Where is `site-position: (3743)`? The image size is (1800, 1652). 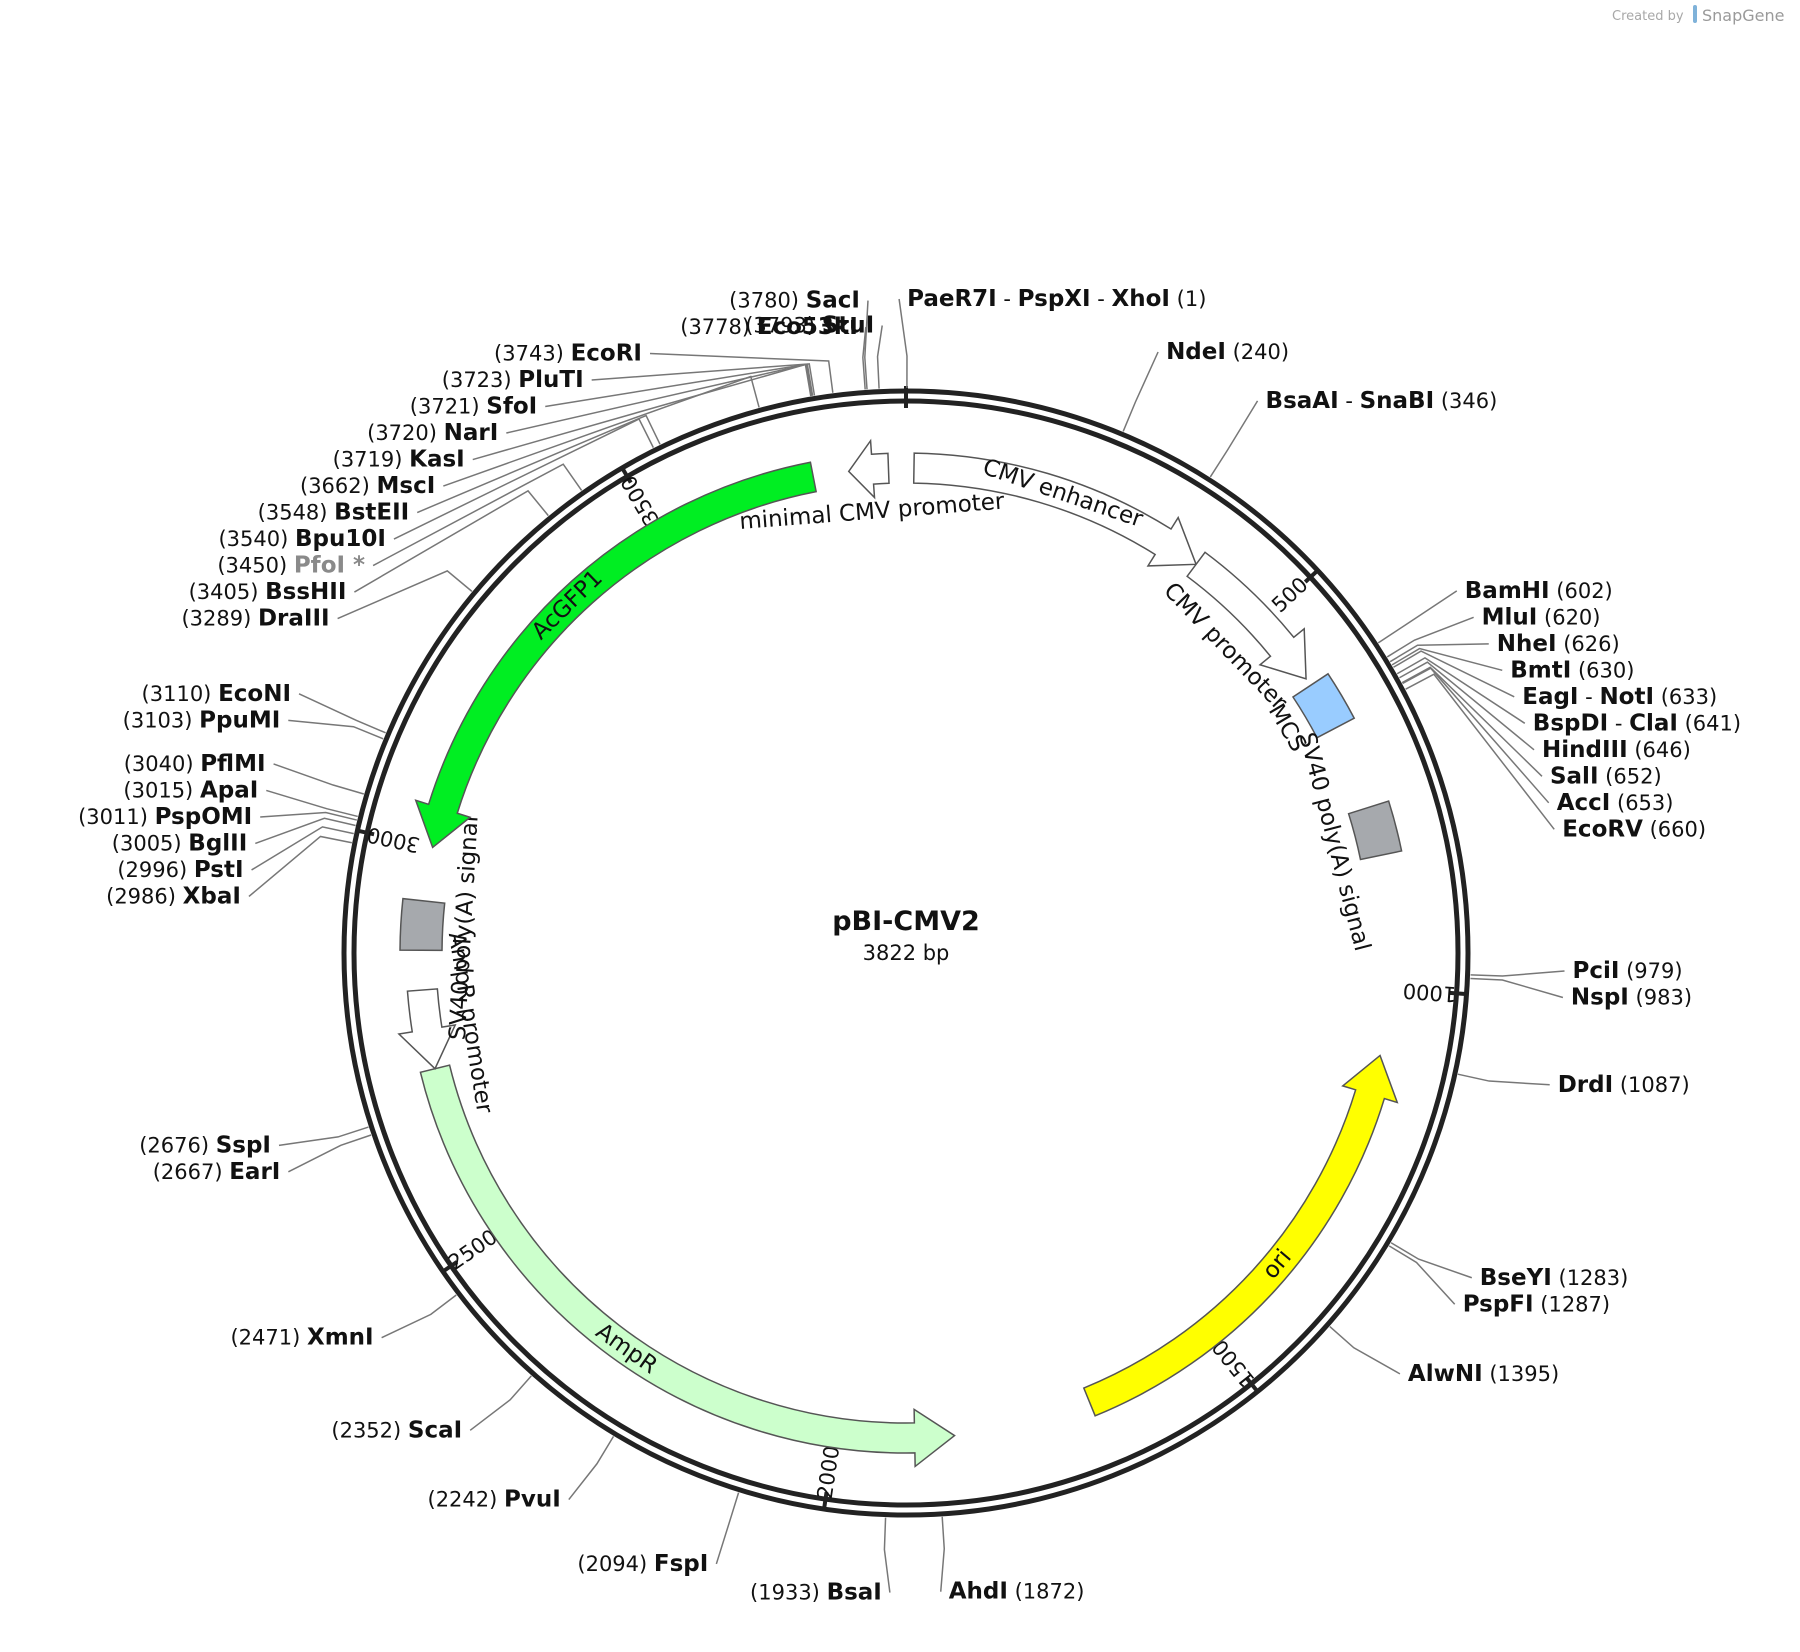
site-position: (3743) is located at coordinates (532, 354).